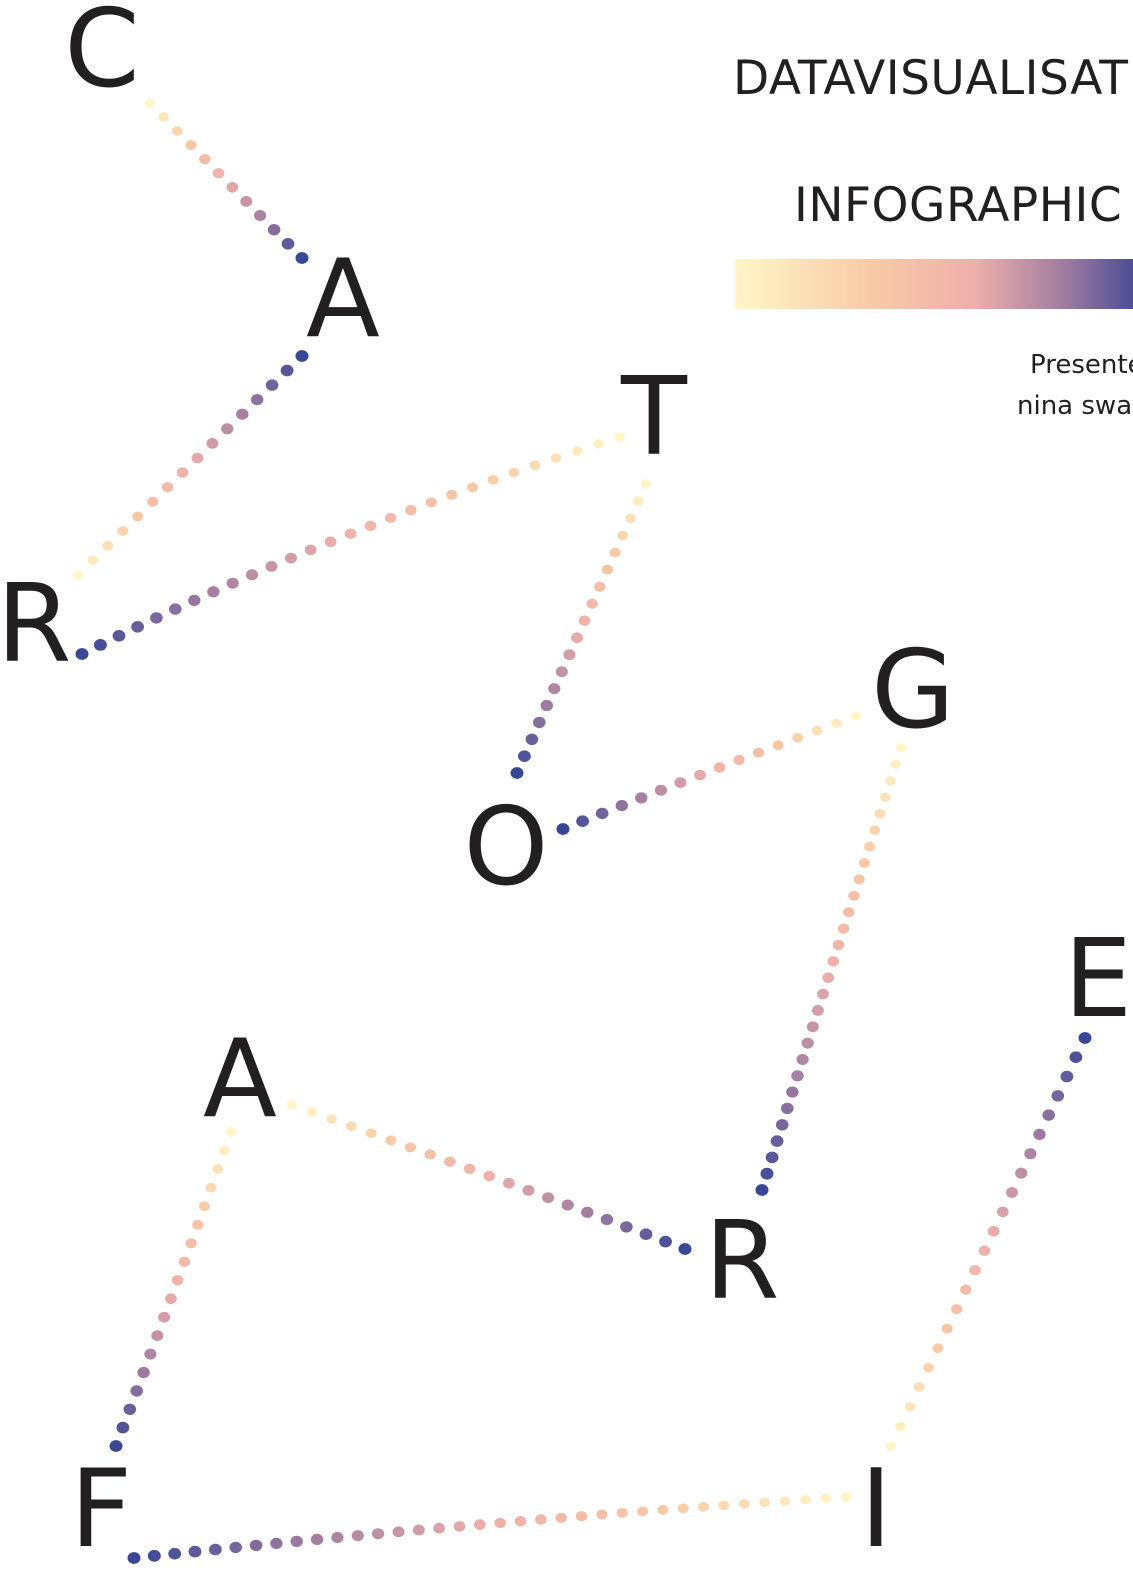 The image size is (1133, 1580). I want to click on letter-a-1: A, so click(343, 299).